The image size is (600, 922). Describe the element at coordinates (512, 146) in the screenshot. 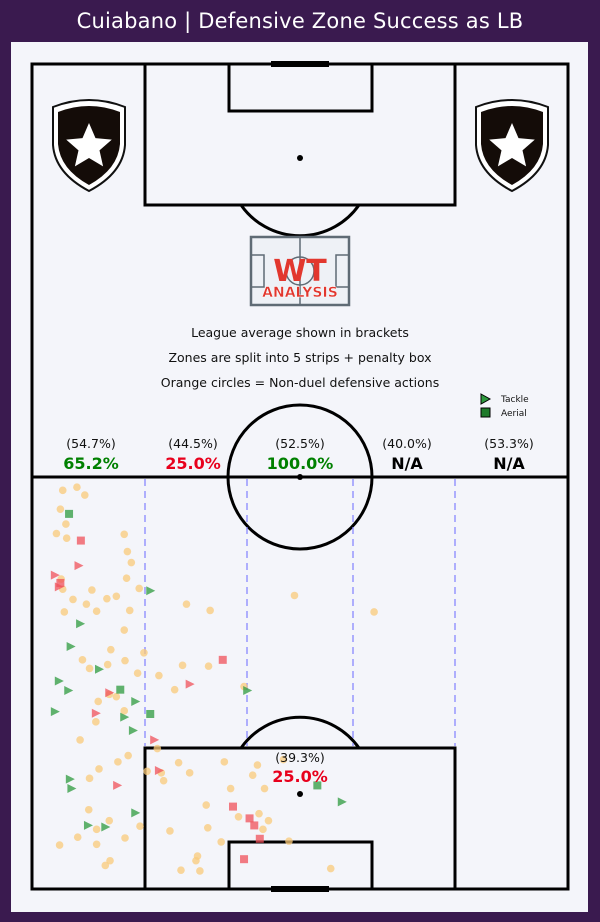

I see `club-crest-right-icon` at that location.